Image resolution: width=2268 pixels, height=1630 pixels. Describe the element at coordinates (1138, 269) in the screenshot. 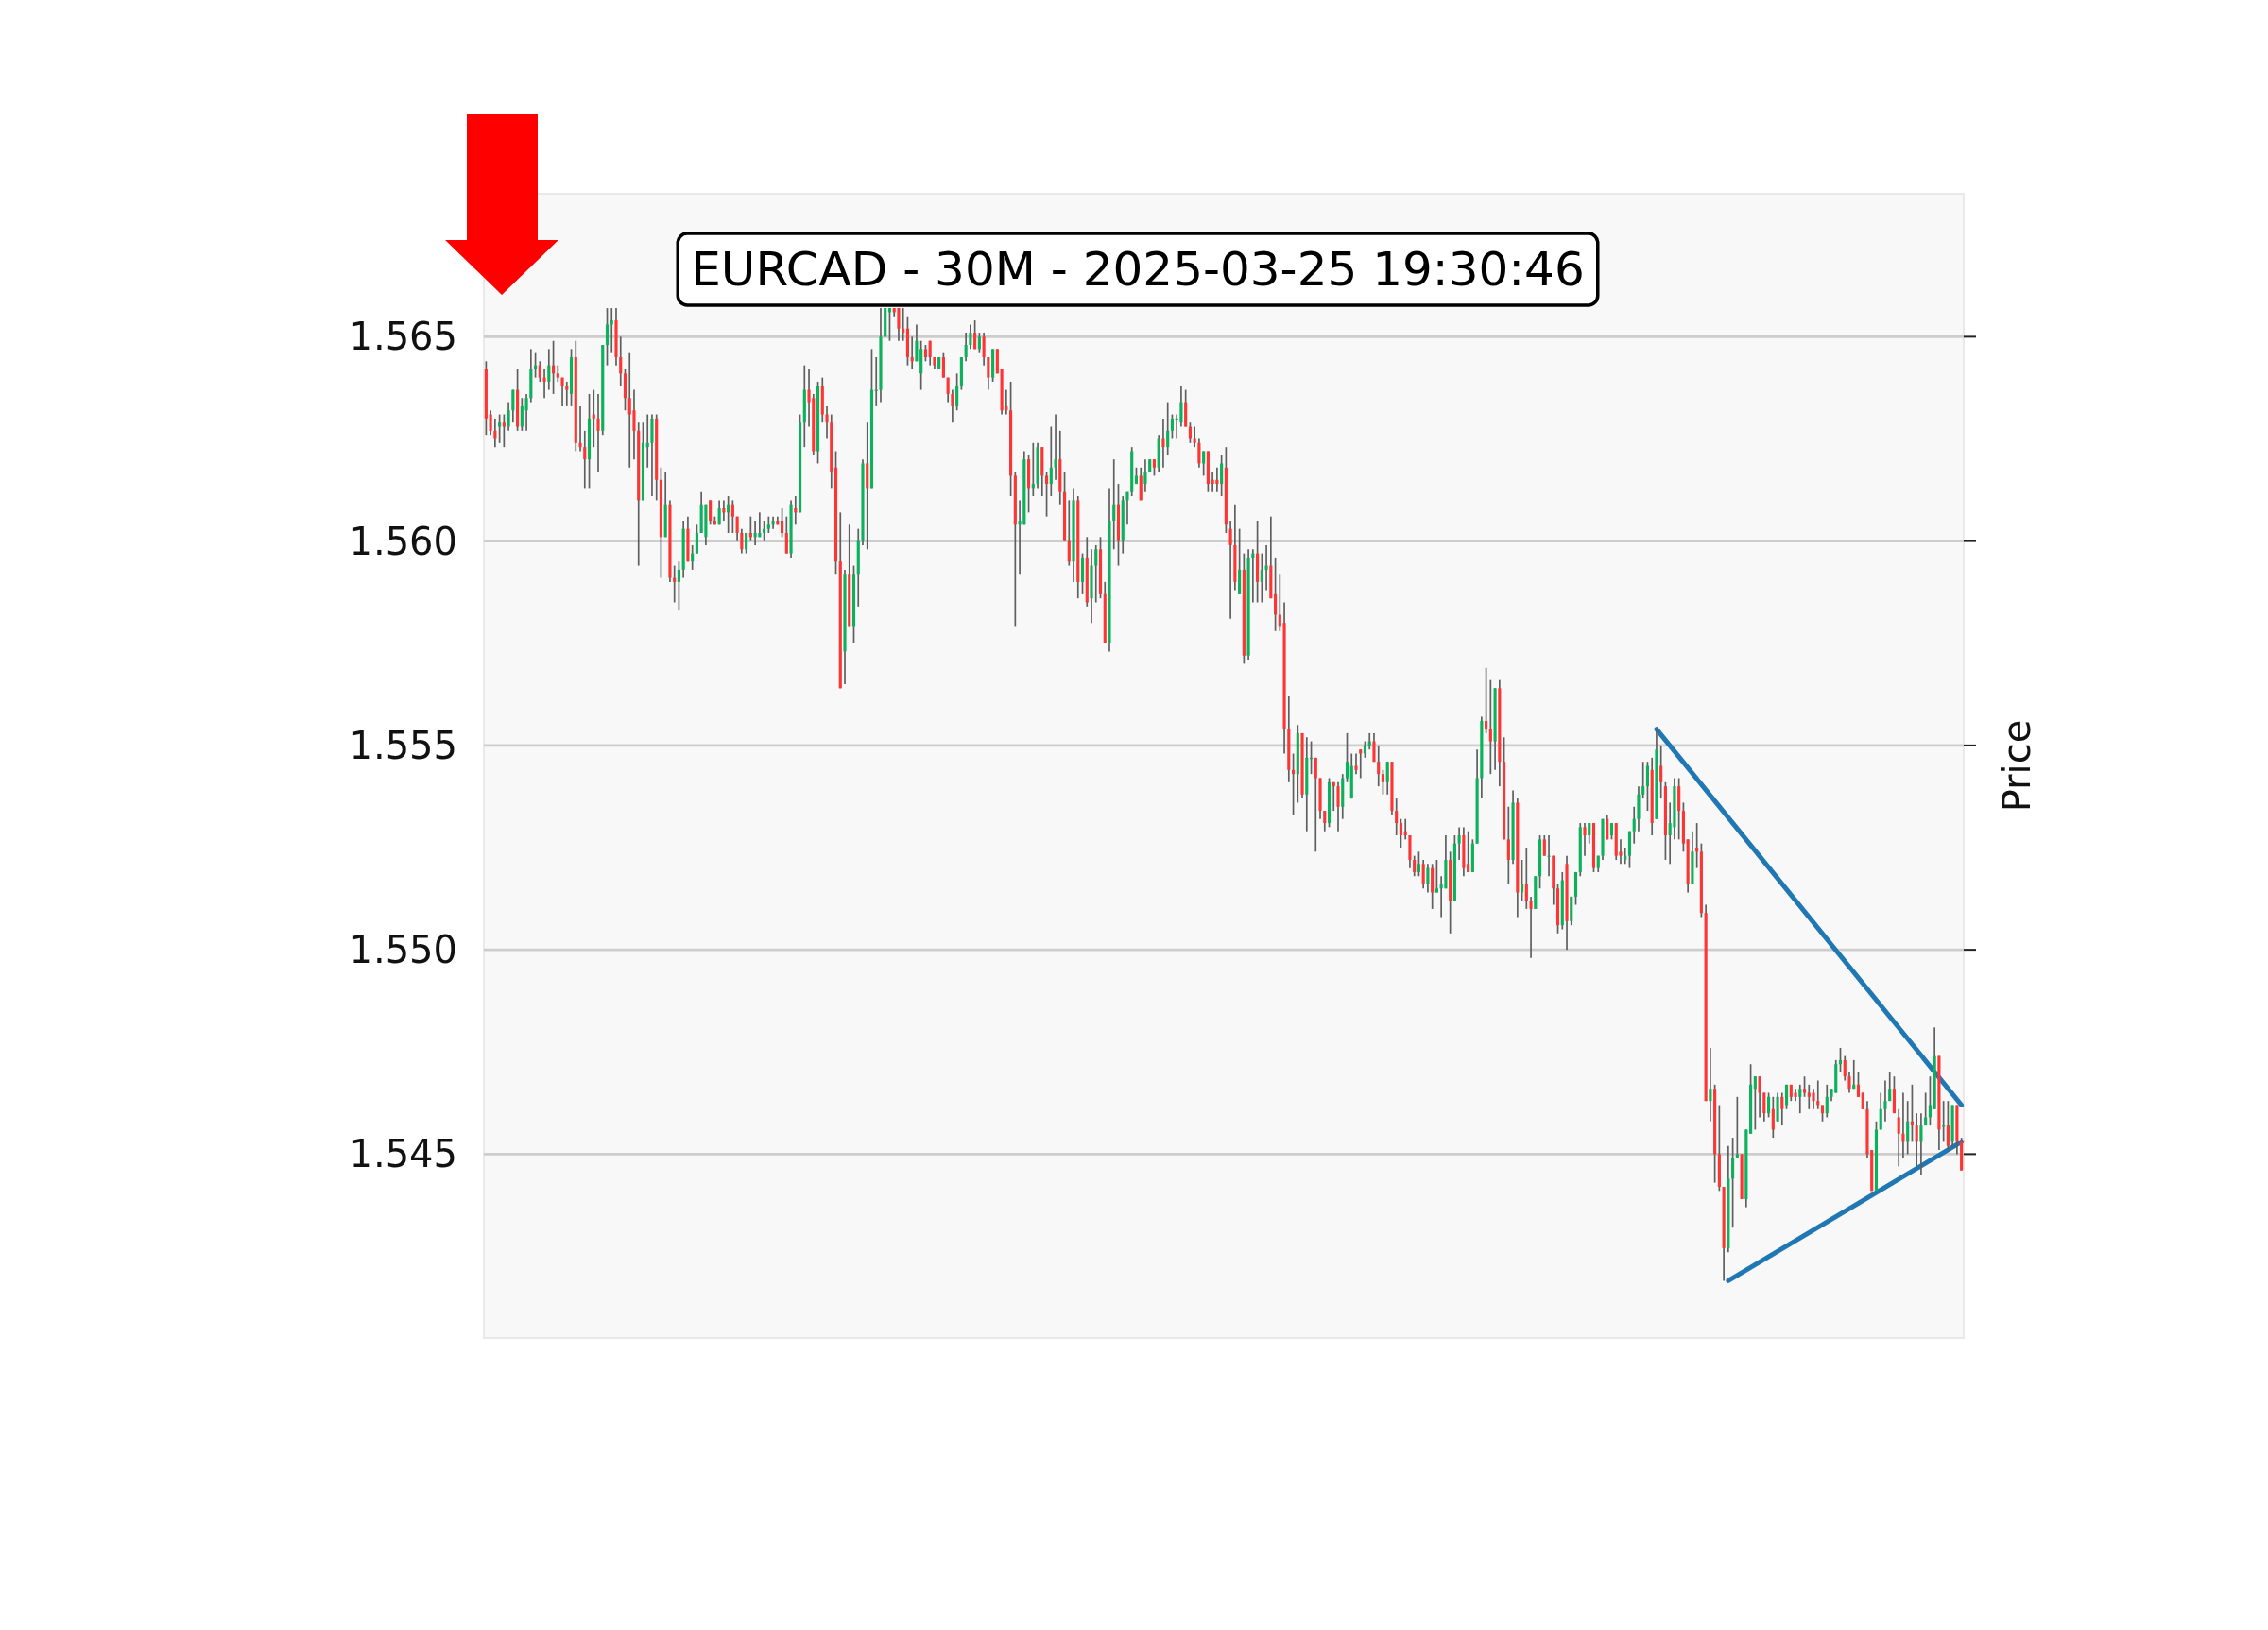

I see `text: EURCAD - 30M - 2025-03-25 19:30:46` at that location.